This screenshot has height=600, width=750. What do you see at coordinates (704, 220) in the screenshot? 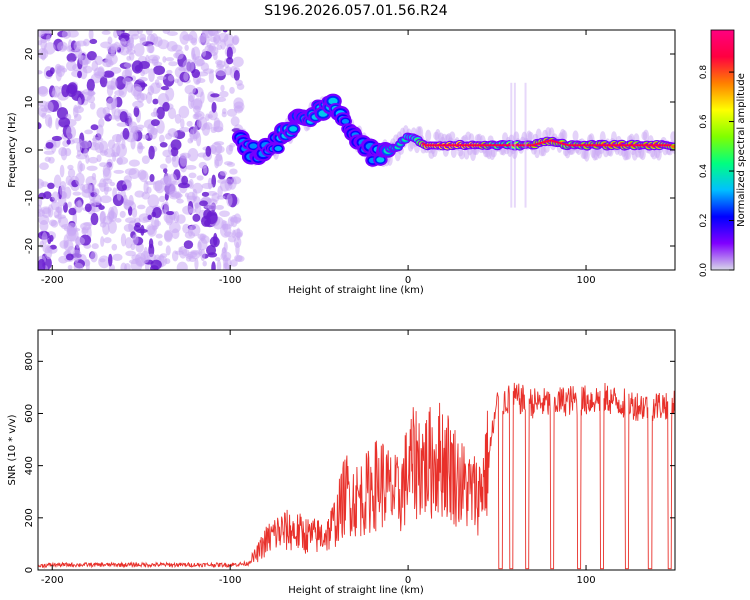
I see `colorbar-tick-label: 0.2` at bounding box center [704, 220].